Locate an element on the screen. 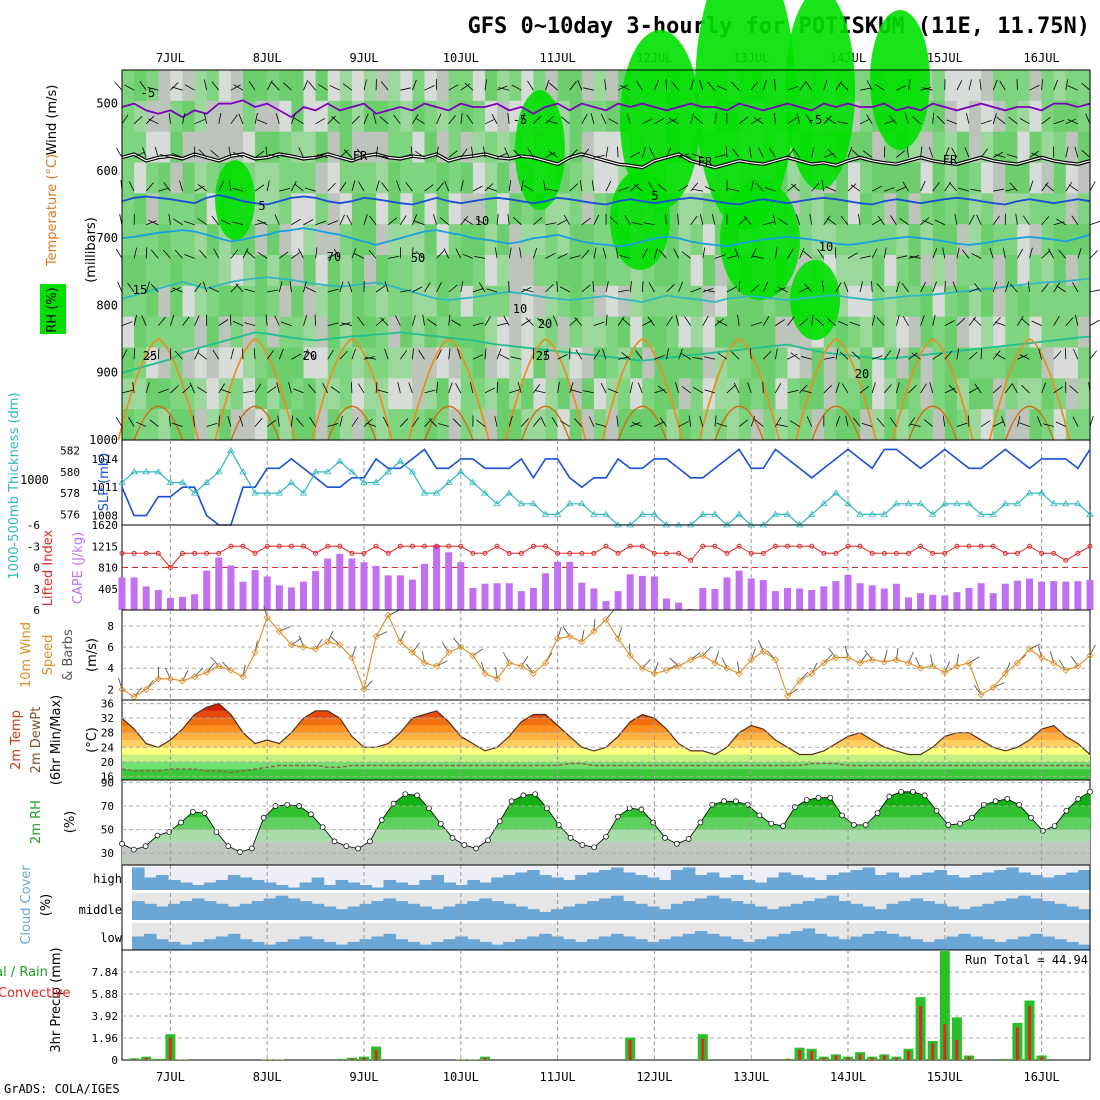  cape-tick: 405 is located at coordinates (108, 589).